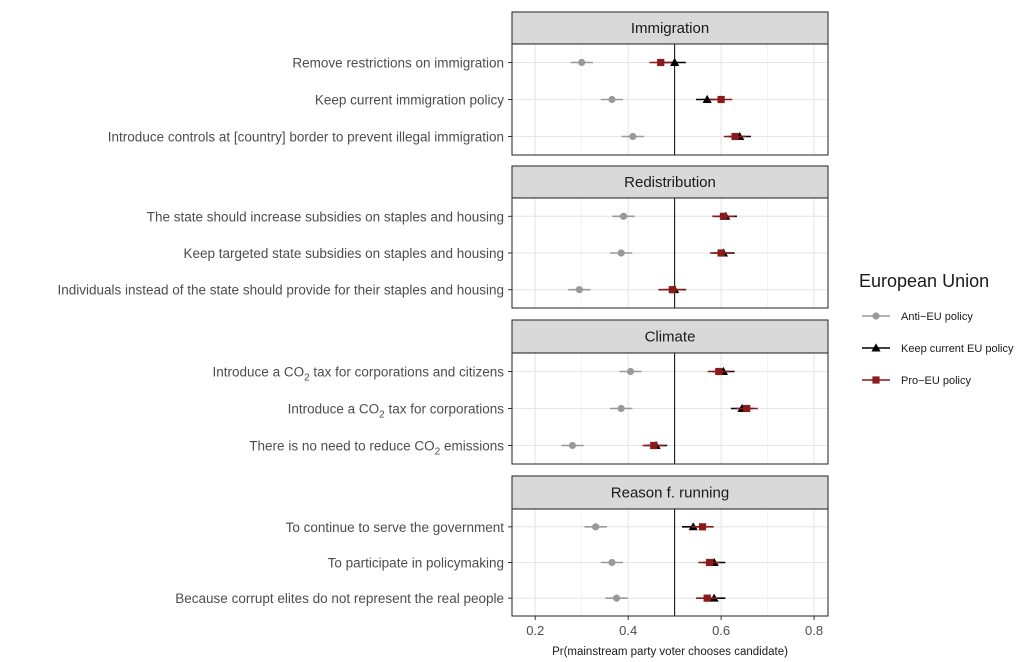  What do you see at coordinates (876, 347) in the screenshot?
I see `legend-key-triangle` at bounding box center [876, 347].